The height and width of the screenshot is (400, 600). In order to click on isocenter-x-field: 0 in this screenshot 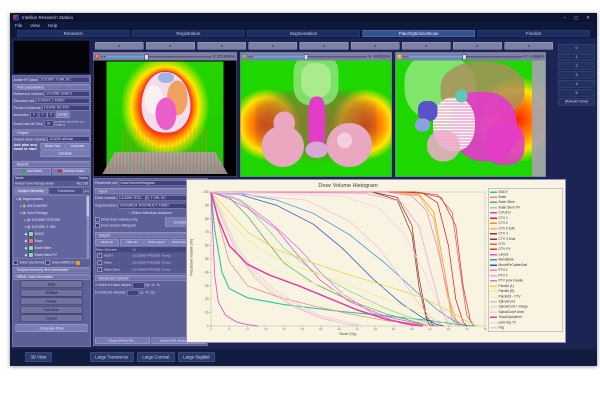, I will do `click(34, 114)`.